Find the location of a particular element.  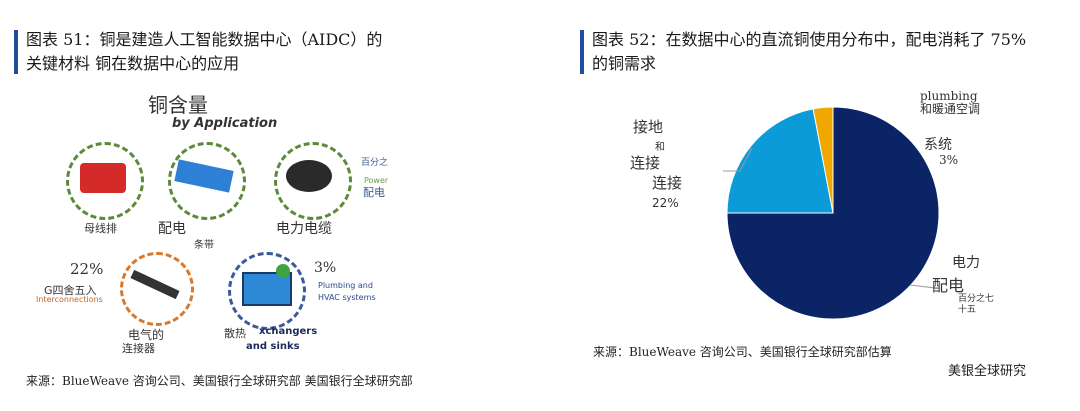

footer-brand: 美银全球研究 is located at coordinates (987, 371).